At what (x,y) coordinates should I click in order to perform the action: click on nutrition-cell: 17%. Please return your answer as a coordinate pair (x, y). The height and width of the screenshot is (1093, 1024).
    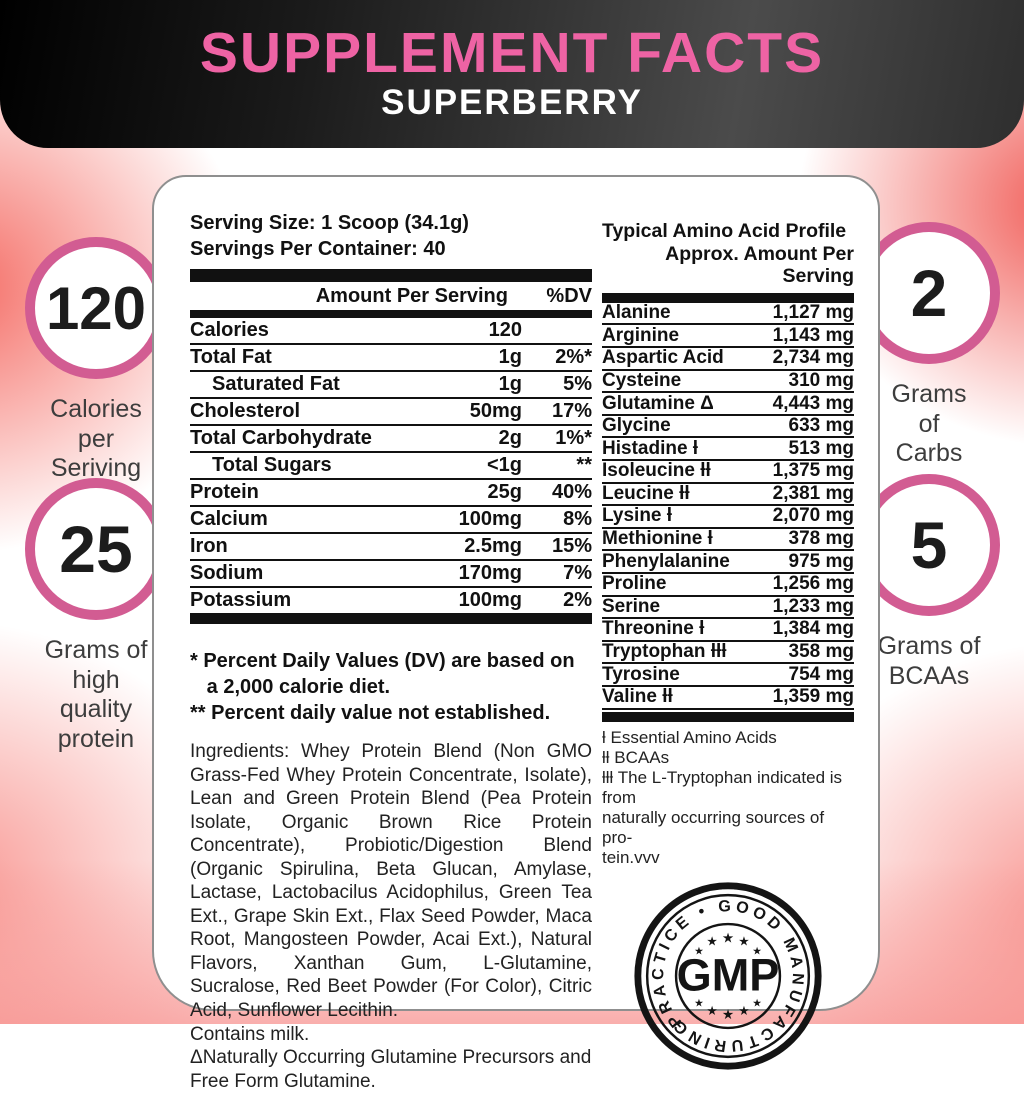
    Looking at the image, I should click on (571, 411).